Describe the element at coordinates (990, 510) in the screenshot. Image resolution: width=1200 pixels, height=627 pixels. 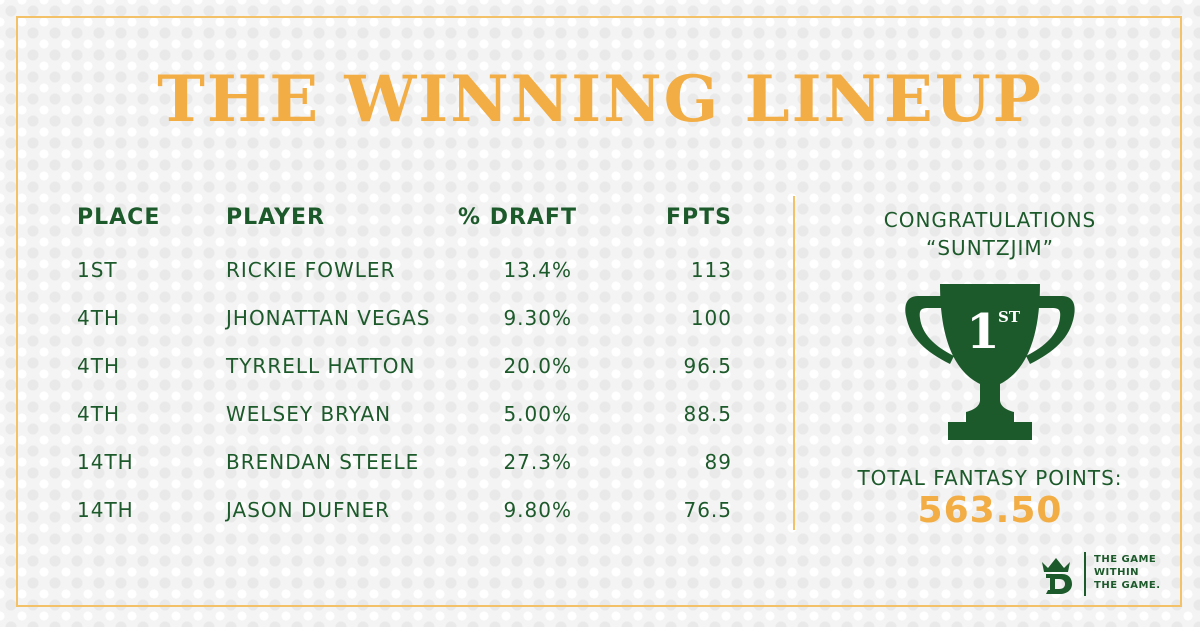
I see `total-points-value: 563.50` at that location.